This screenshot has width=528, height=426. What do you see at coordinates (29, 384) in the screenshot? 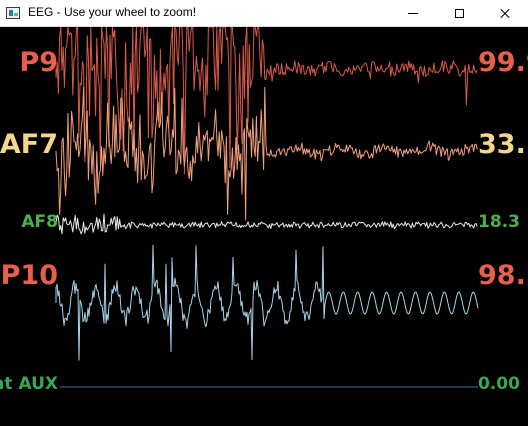
I see `channel-name-aux: nt AUX` at bounding box center [29, 384].